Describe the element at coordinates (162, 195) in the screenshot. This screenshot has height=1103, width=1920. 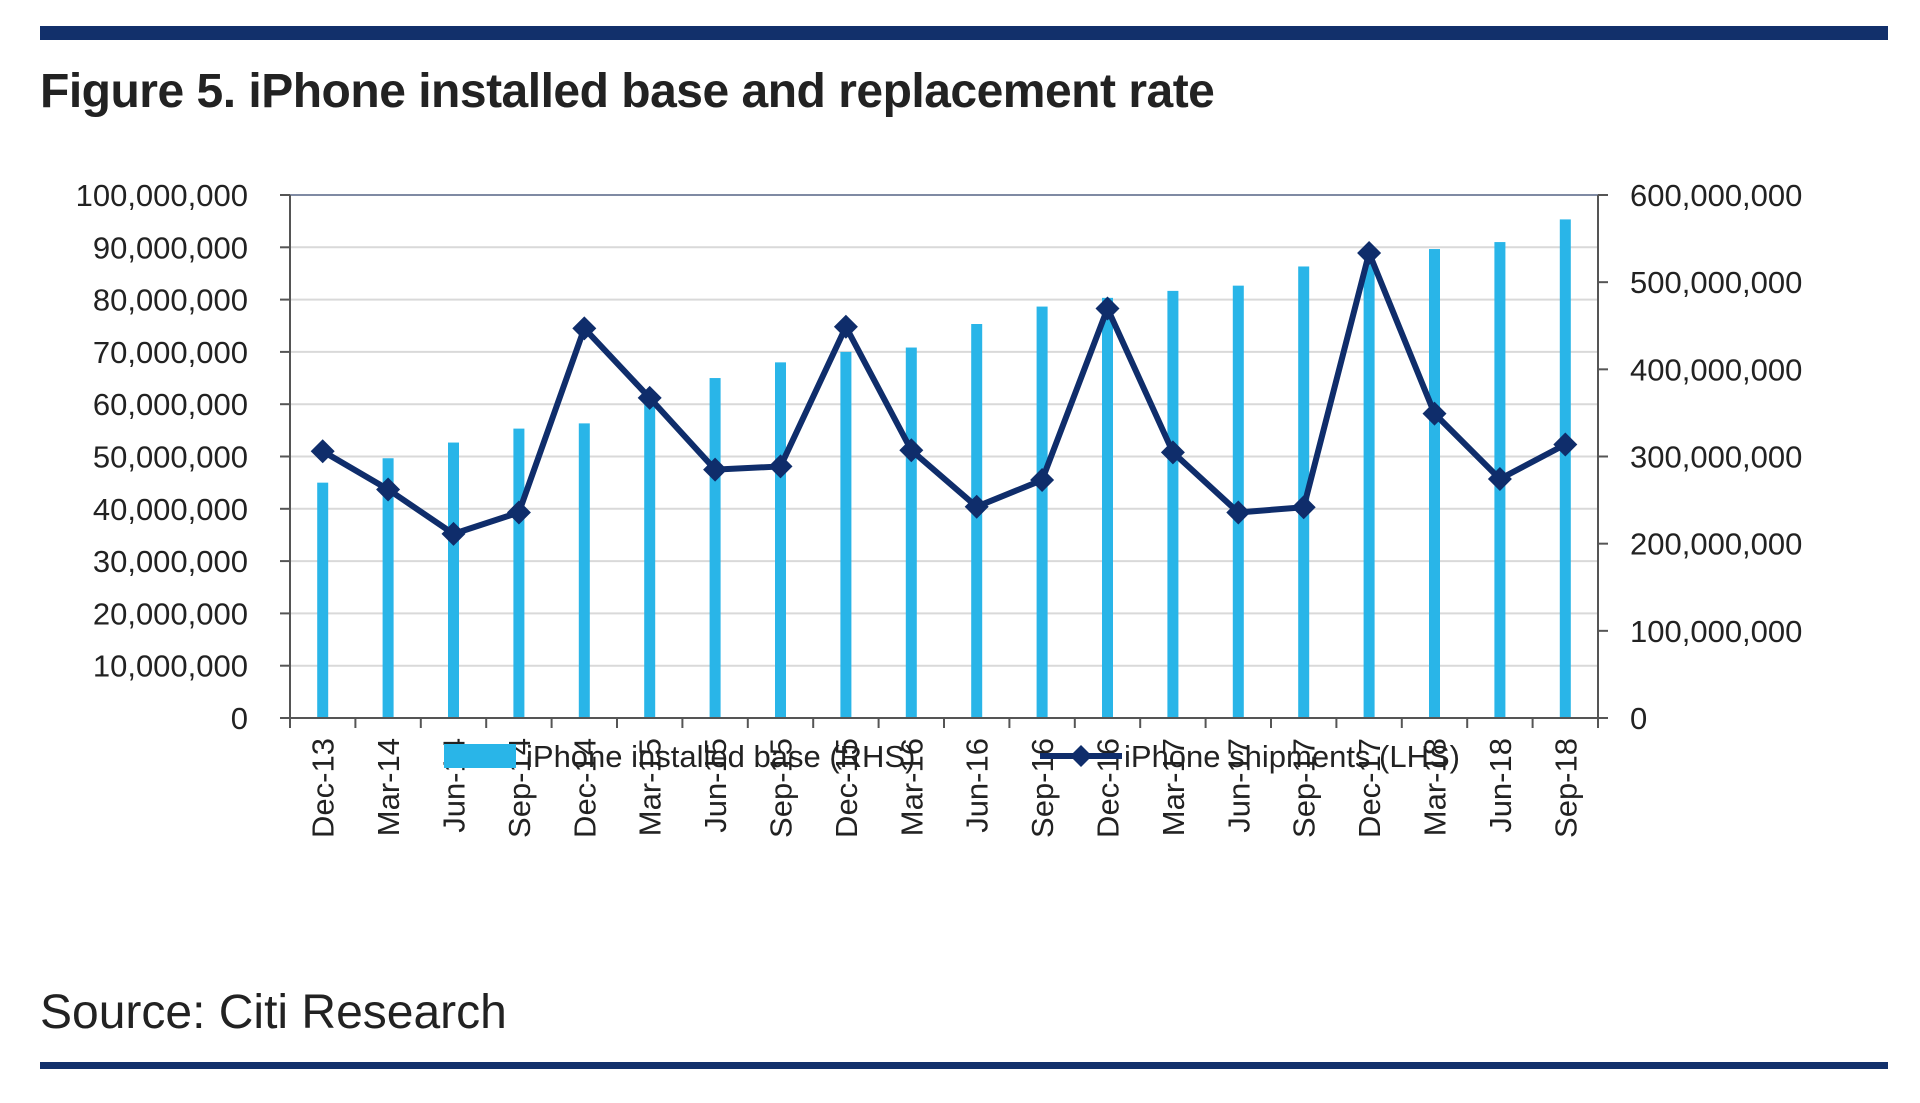
I see `y-left-tick-label: 100,000,000` at that location.